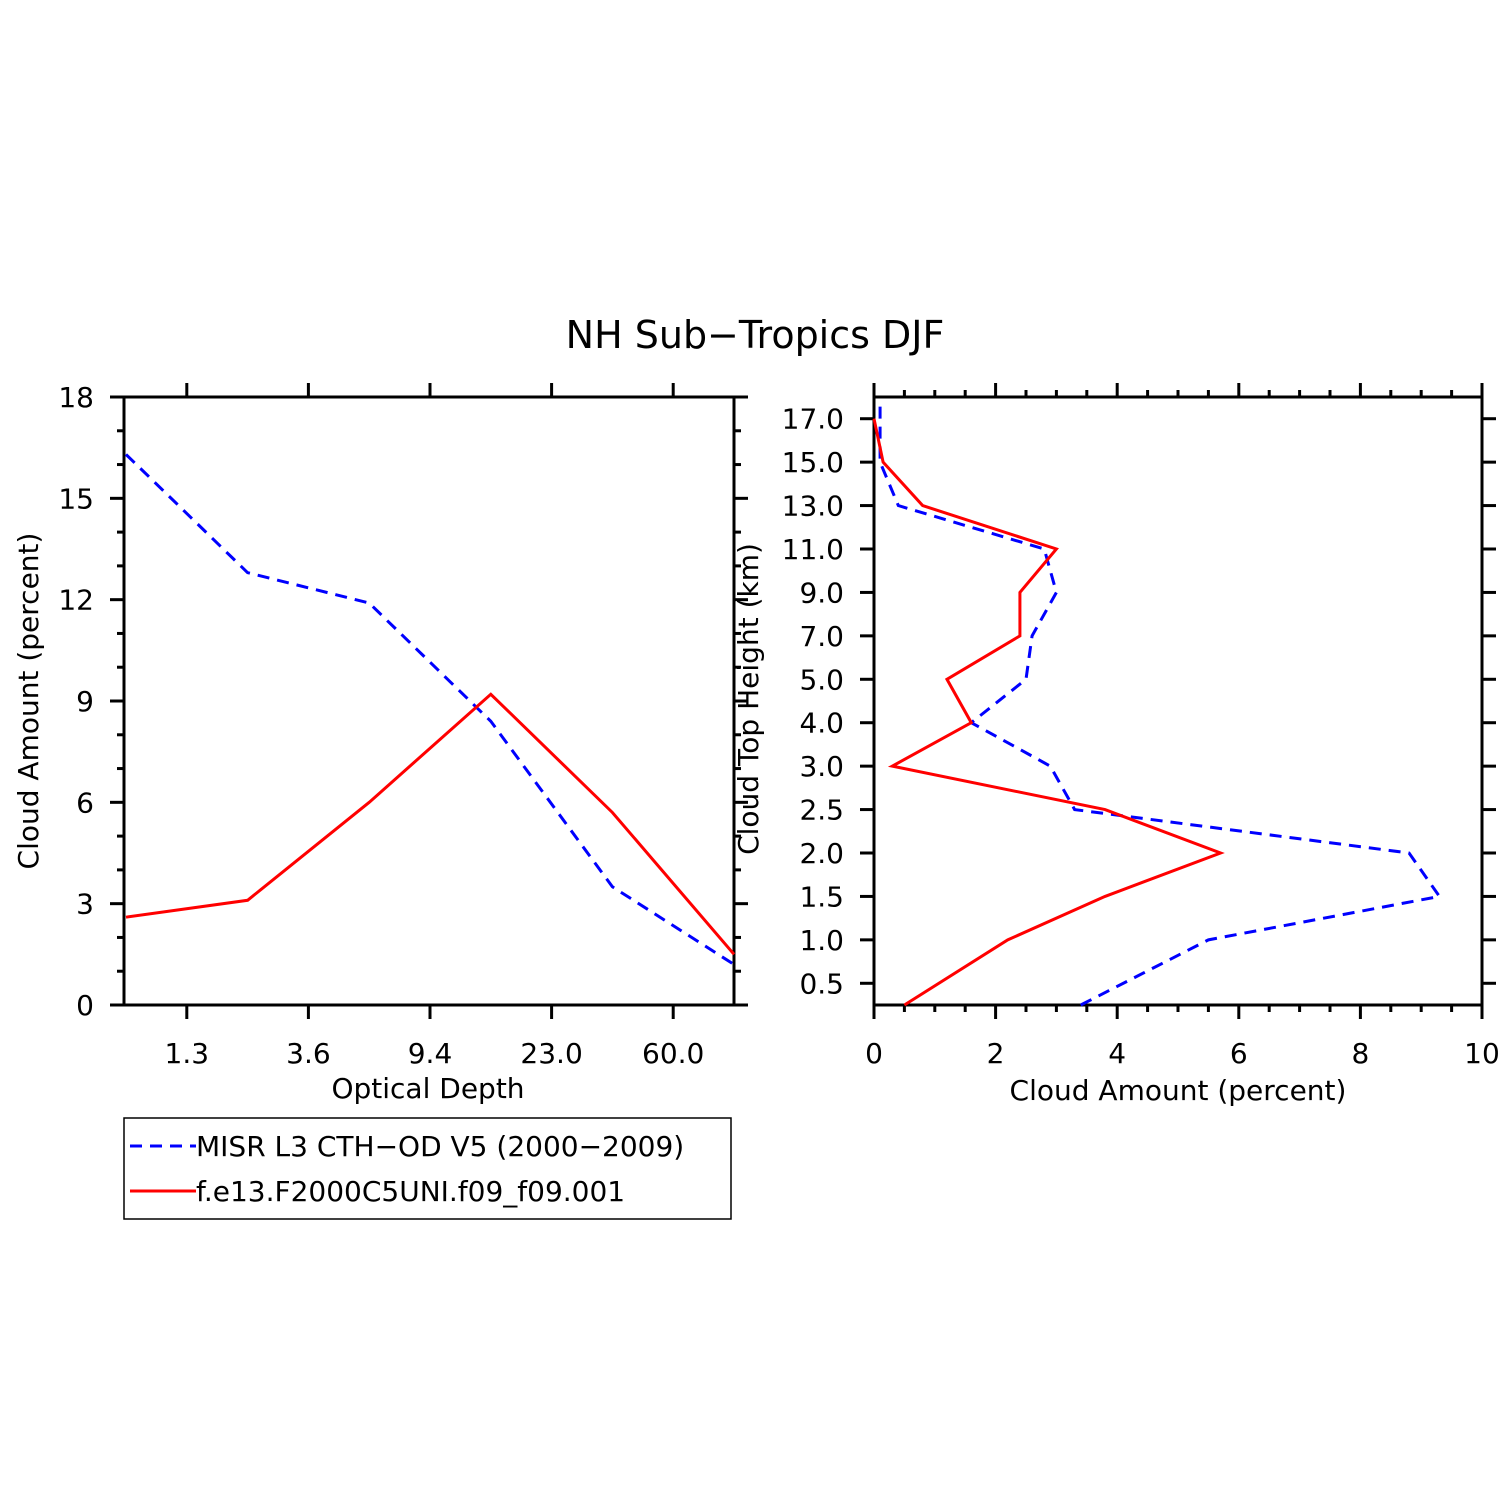 This screenshot has height=1510, width=1510. What do you see at coordinates (430, 824) in the screenshot?
I see `left-model-line` at bounding box center [430, 824].